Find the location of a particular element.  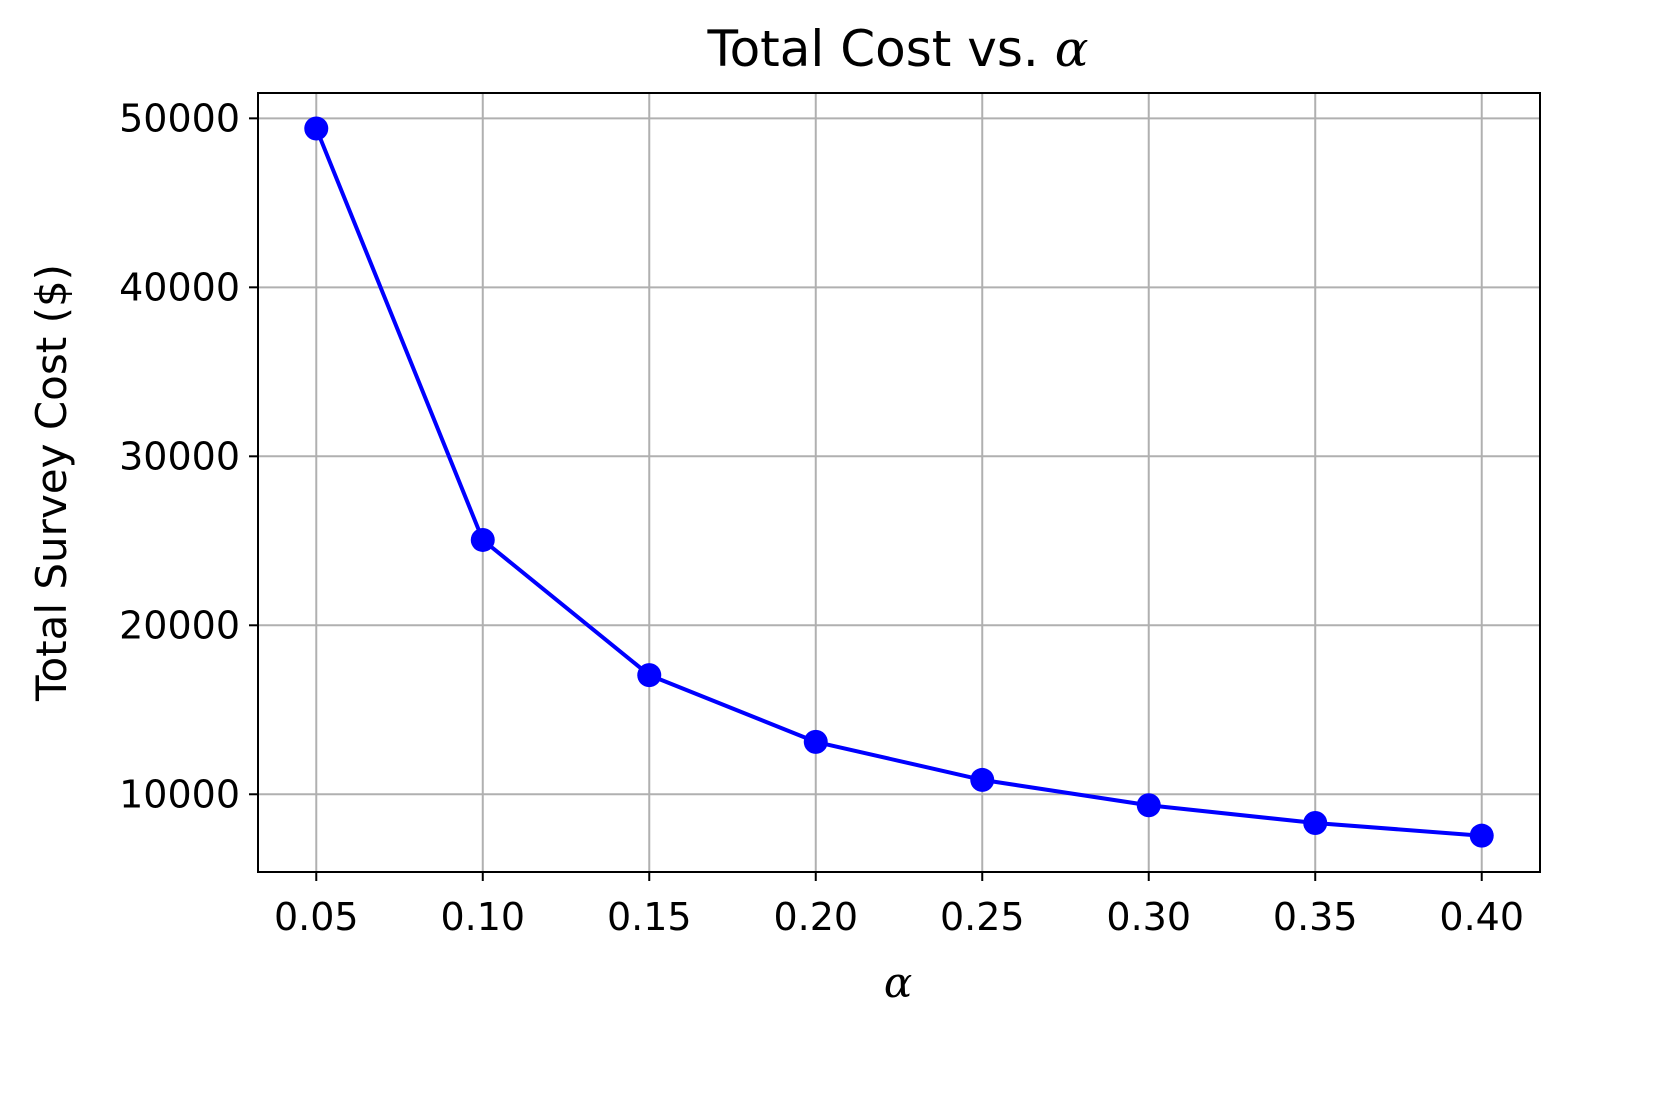

y-tick-label: 40000 is located at coordinates (179, 287).